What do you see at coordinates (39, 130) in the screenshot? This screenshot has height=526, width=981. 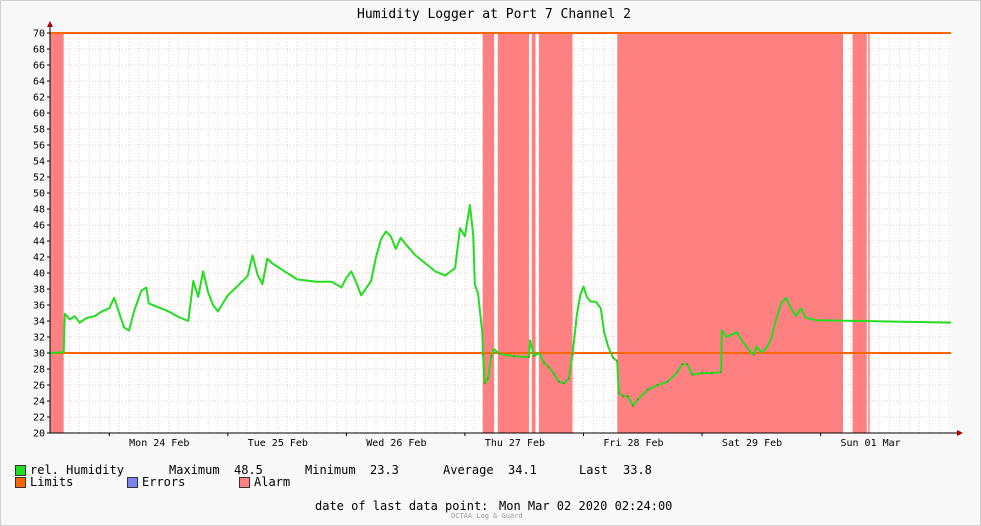 I see `y-tick-label: 58` at bounding box center [39, 130].